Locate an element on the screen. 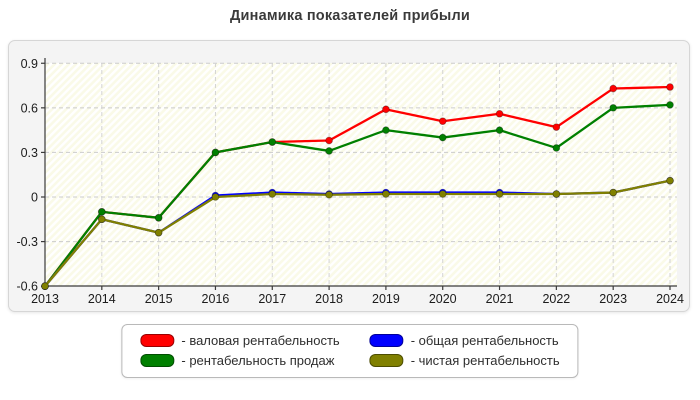 This screenshot has height=400, width=700. legend-label: - рентабельность продаж is located at coordinates (258, 360).